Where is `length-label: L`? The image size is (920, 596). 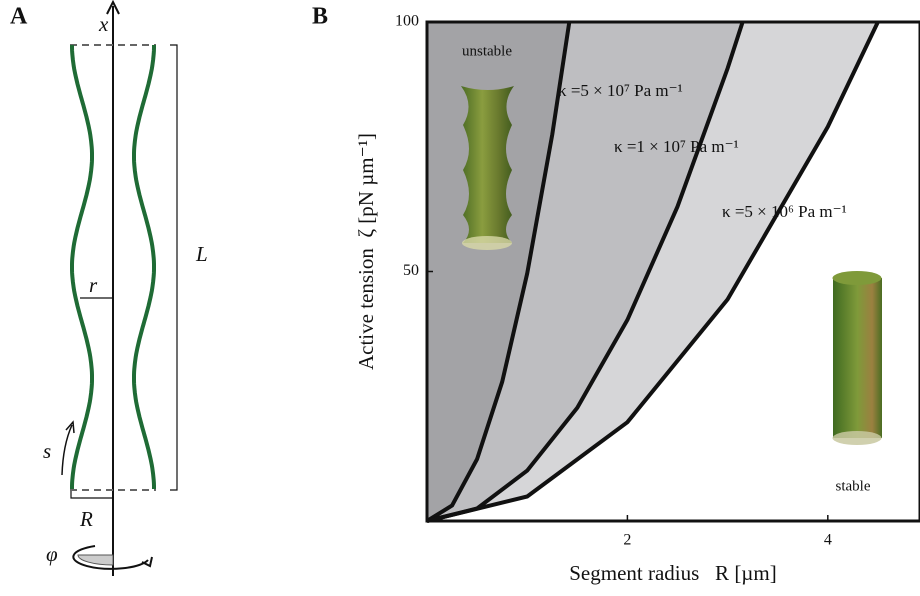
length-label: L is located at coordinates (201, 254).